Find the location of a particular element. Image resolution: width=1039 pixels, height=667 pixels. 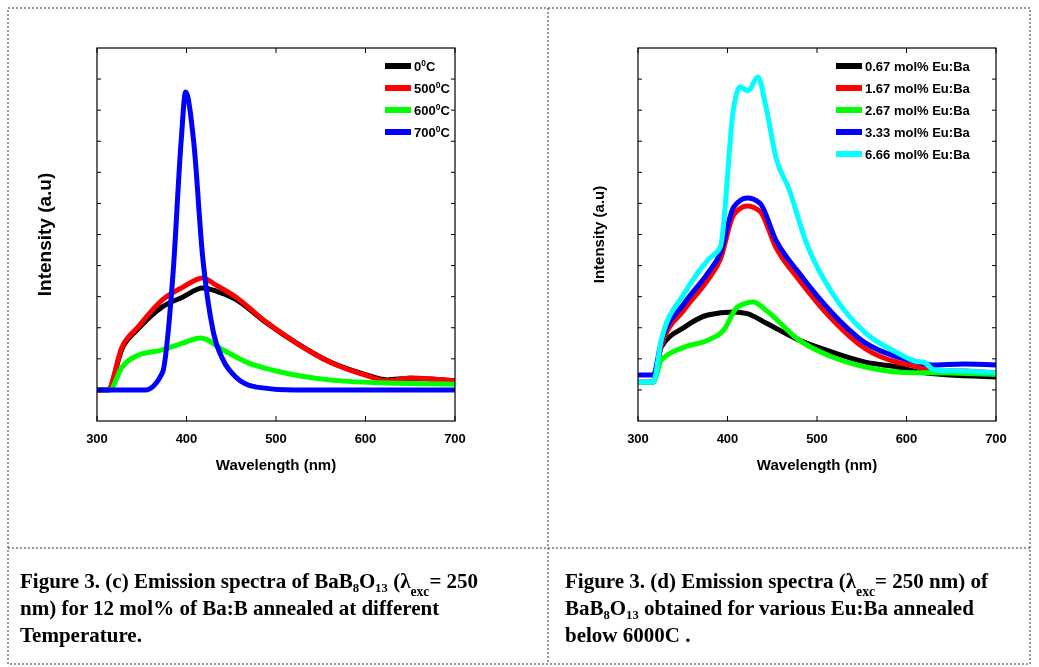

legend-label: 6.66 mol% Eu:Ba is located at coordinates (918, 154).